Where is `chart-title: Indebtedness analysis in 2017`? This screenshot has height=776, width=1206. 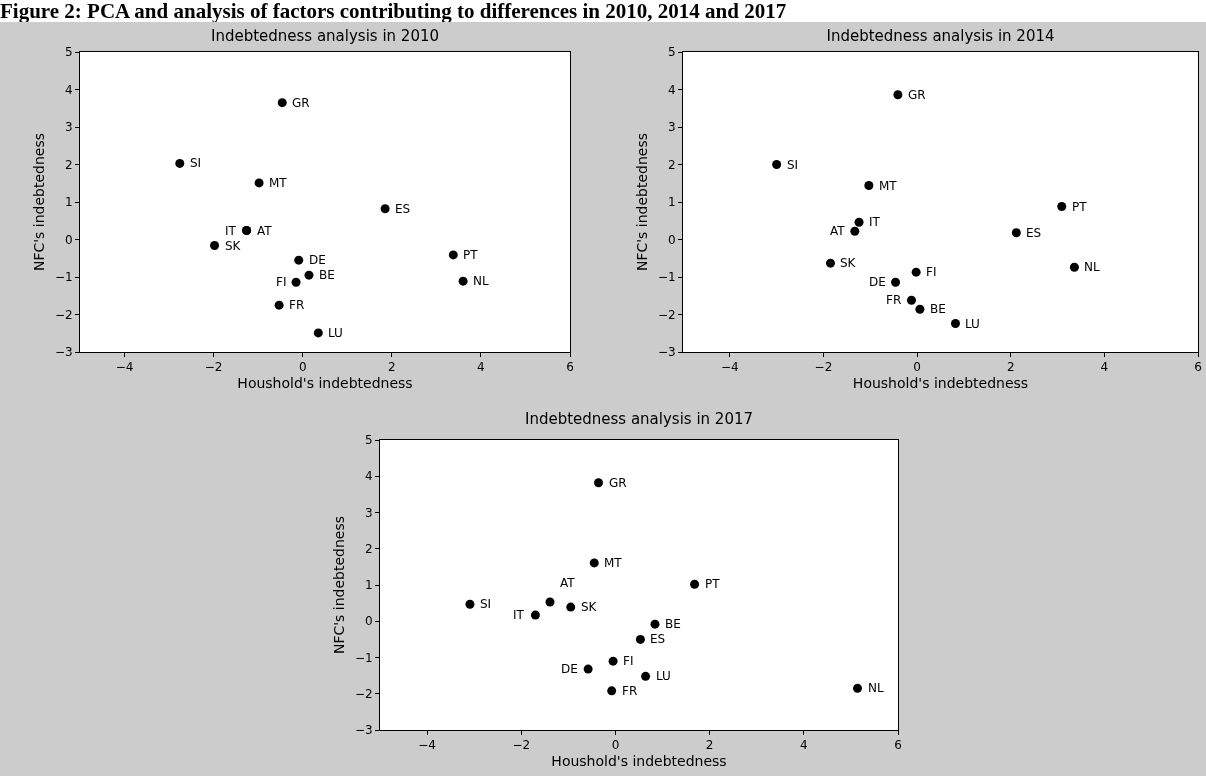 chart-title: Indebtedness analysis in 2017 is located at coordinates (639, 418).